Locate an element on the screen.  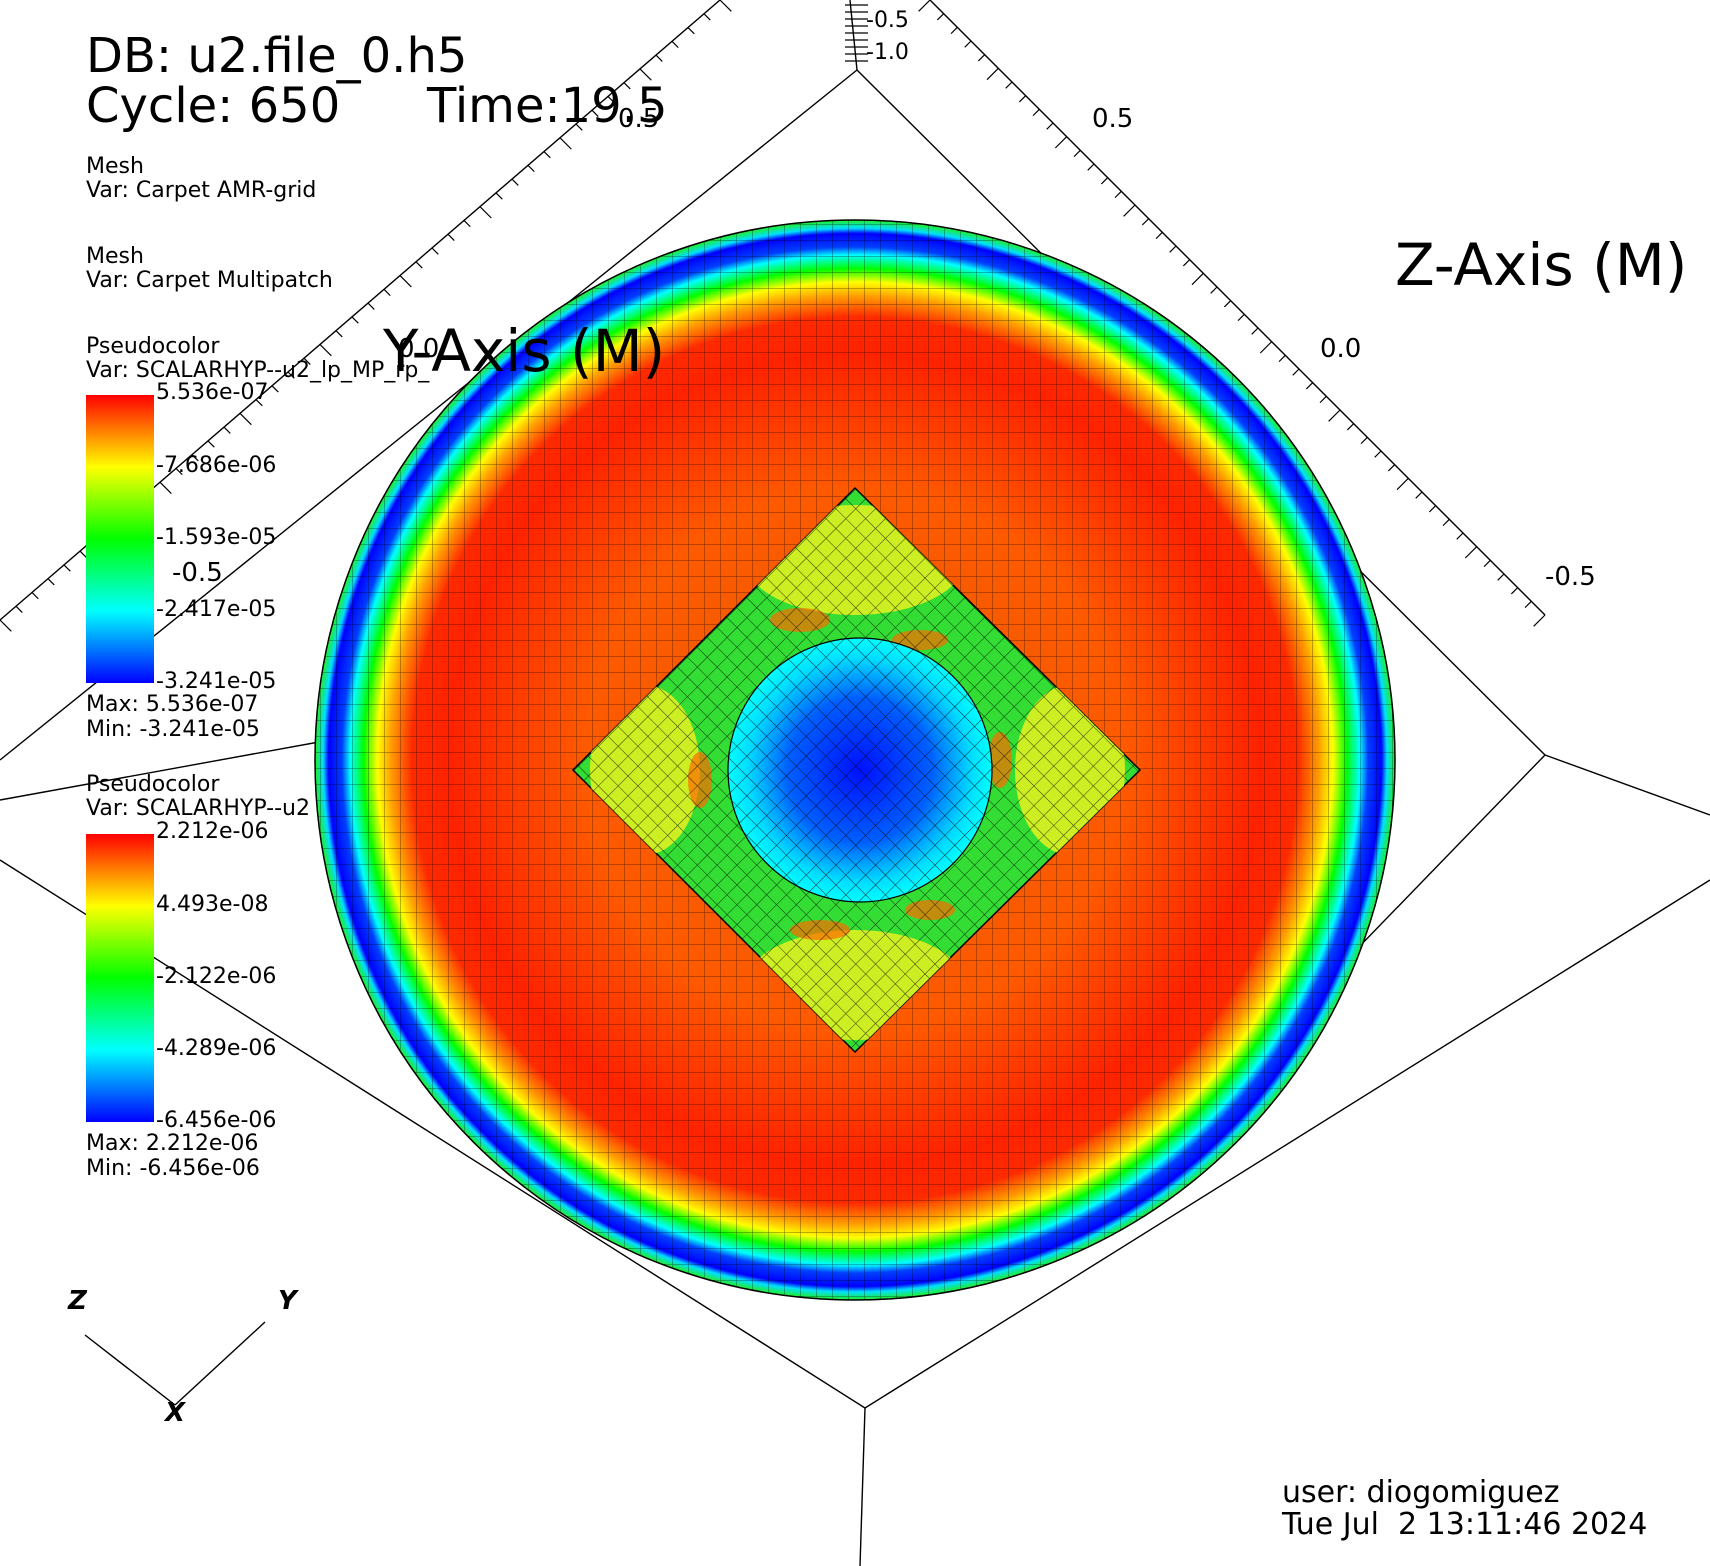
time-label: Time:19.5 is located at coordinates (547, 106).